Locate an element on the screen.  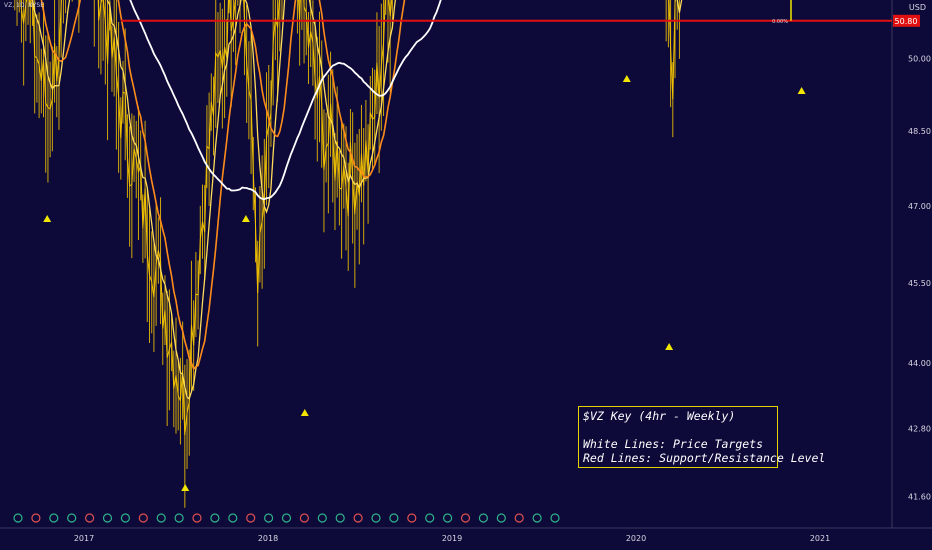
y-tick-label: 42.80 is located at coordinates (919, 429).